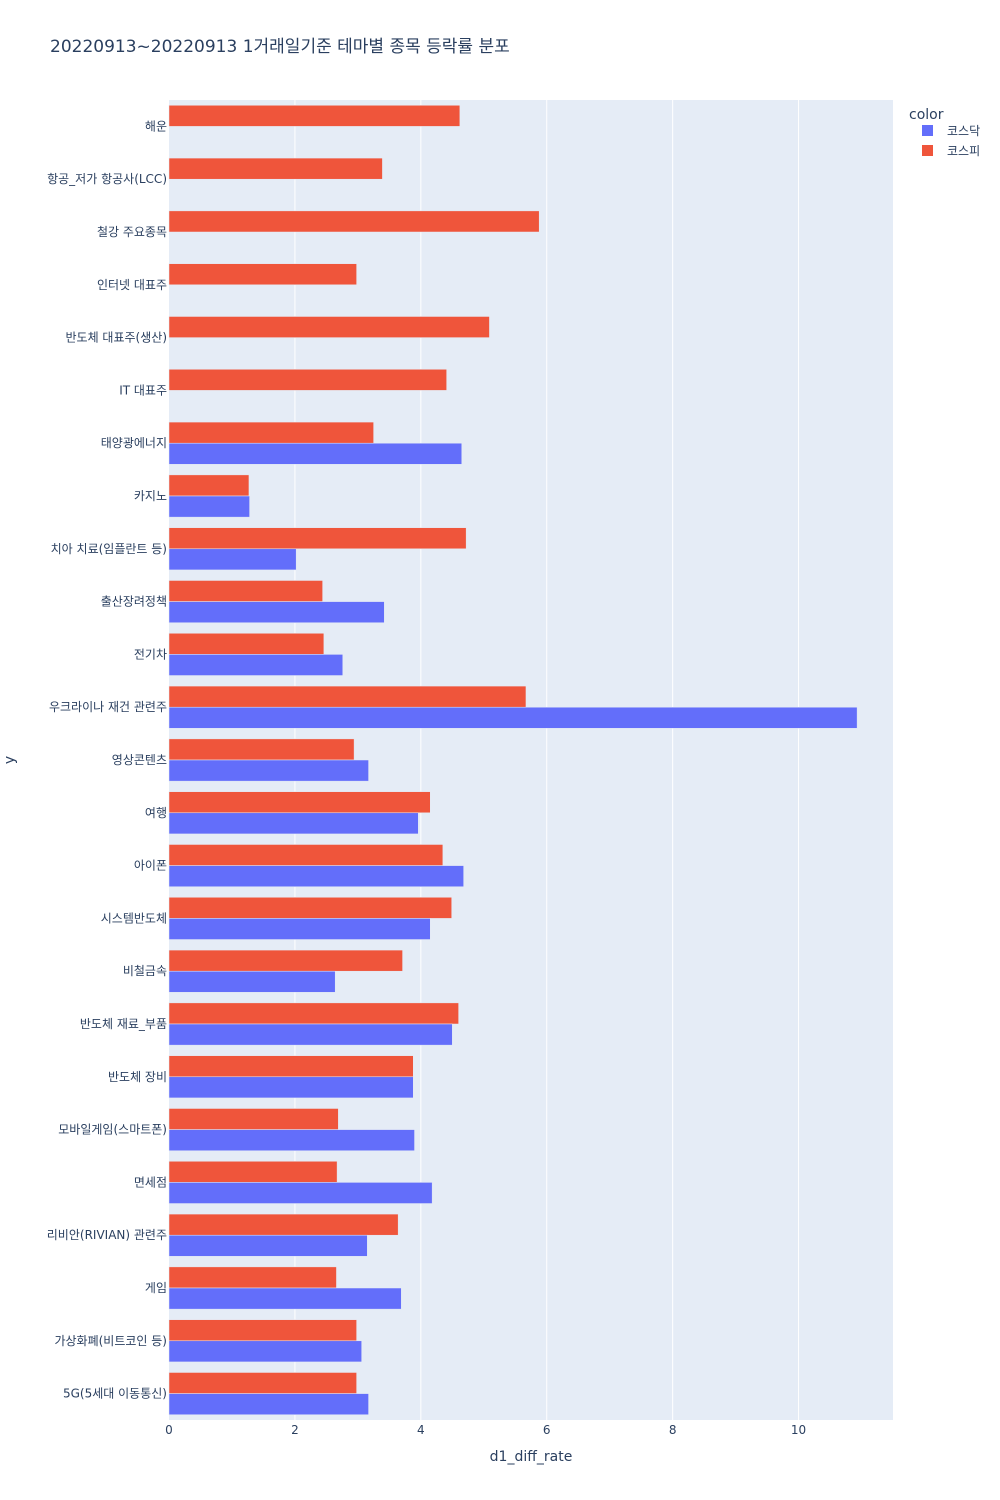 This screenshot has width=1000, height=1500. What do you see at coordinates (156, 812) in the screenshot?
I see `y-tick-label: 여행` at bounding box center [156, 812].